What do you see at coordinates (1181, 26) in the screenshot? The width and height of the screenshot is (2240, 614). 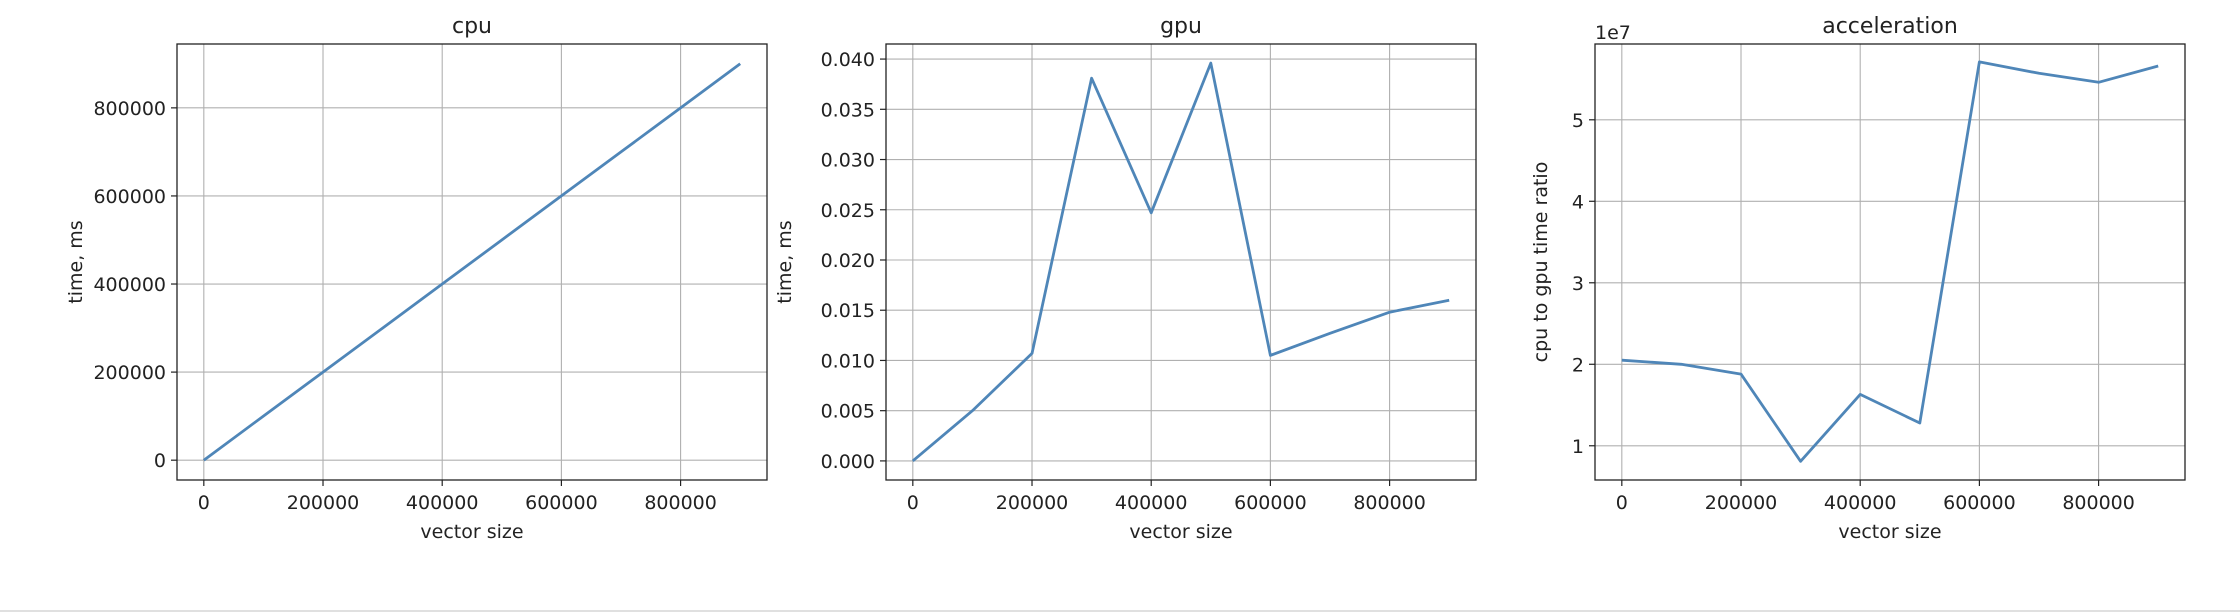 I see `gpu-title: gpu` at bounding box center [1181, 26].